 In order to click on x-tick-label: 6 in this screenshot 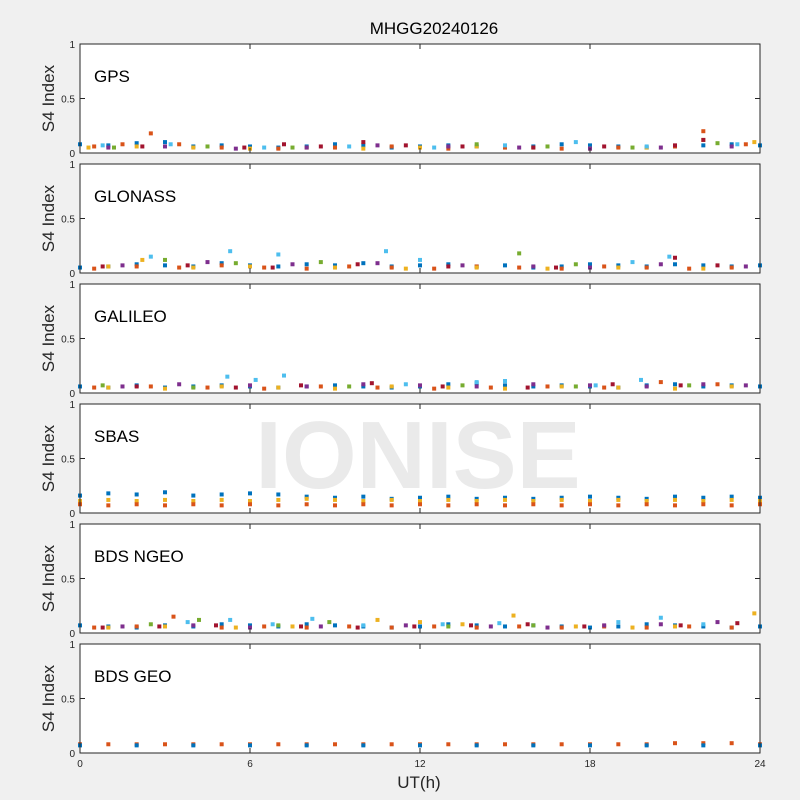, I will do `click(250, 764)`.